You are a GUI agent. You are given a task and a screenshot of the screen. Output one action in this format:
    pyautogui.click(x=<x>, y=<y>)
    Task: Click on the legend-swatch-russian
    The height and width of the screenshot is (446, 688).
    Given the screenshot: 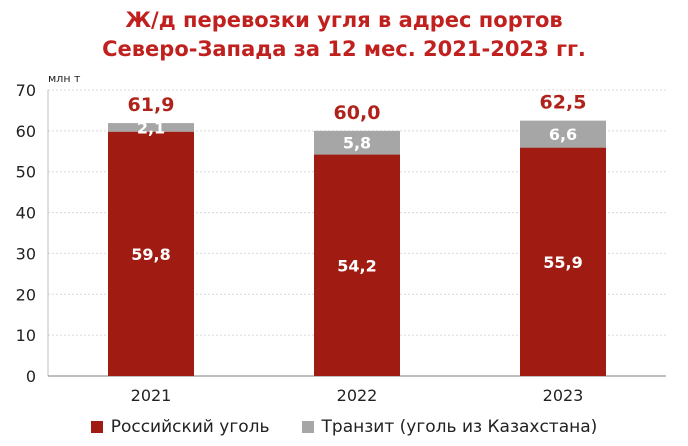 What is the action you would take?
    pyautogui.click(x=96, y=427)
    